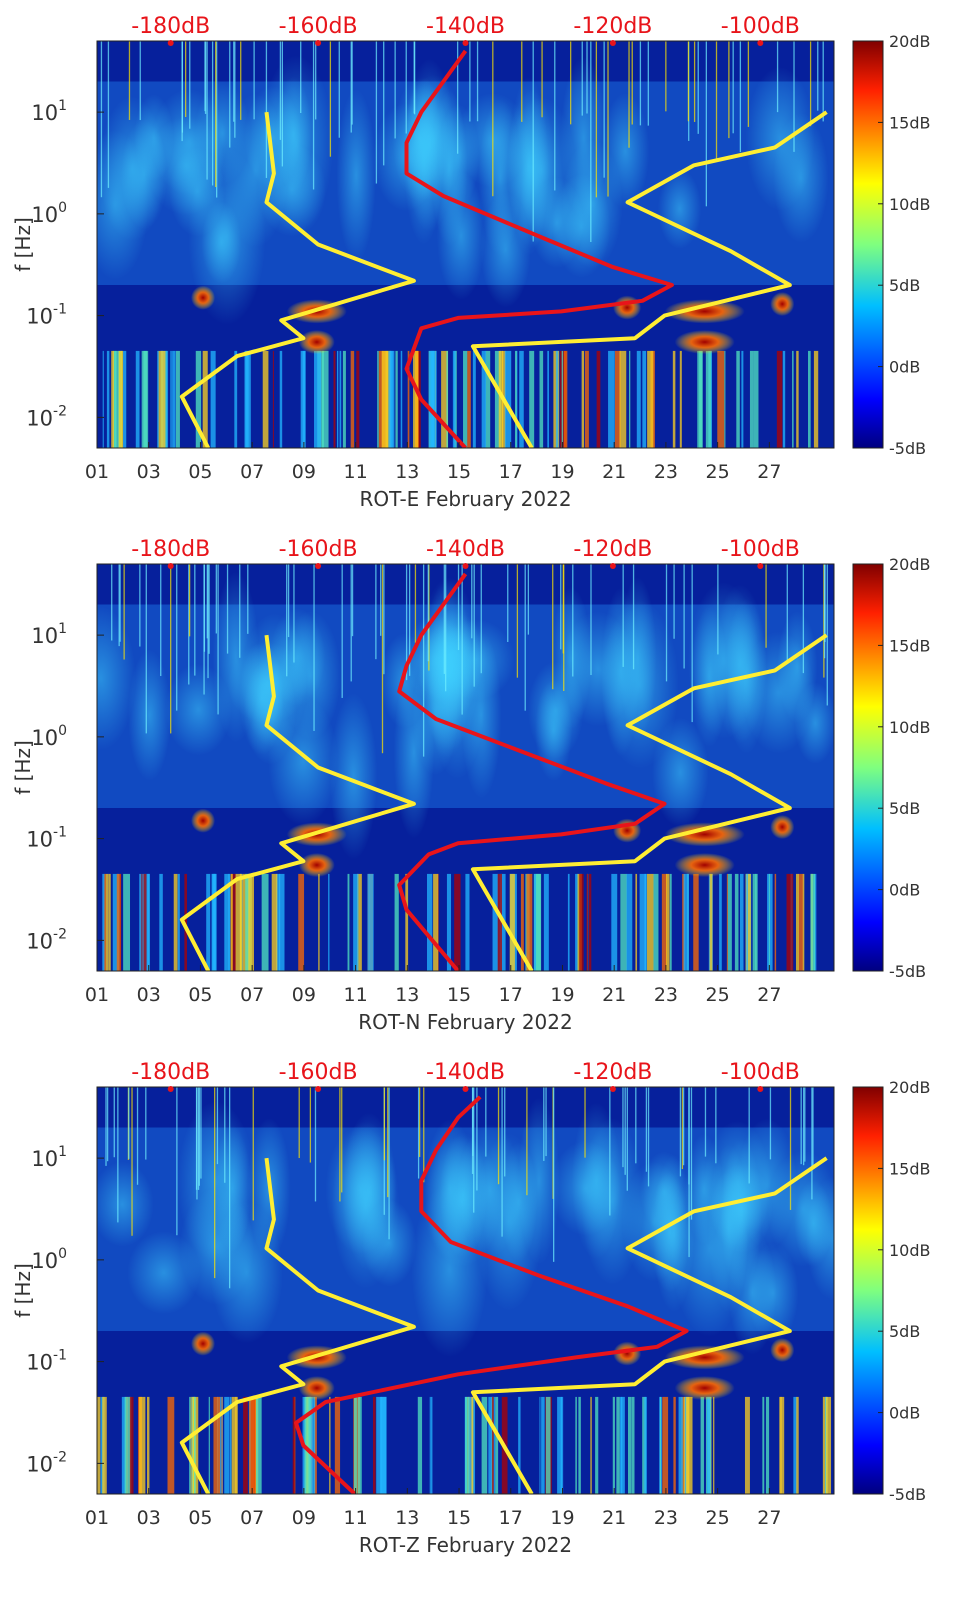 This screenshot has width=962, height=1599. What do you see at coordinates (904, 285) in the screenshot?
I see `colorbar-tick-label: 5dB` at bounding box center [904, 285].